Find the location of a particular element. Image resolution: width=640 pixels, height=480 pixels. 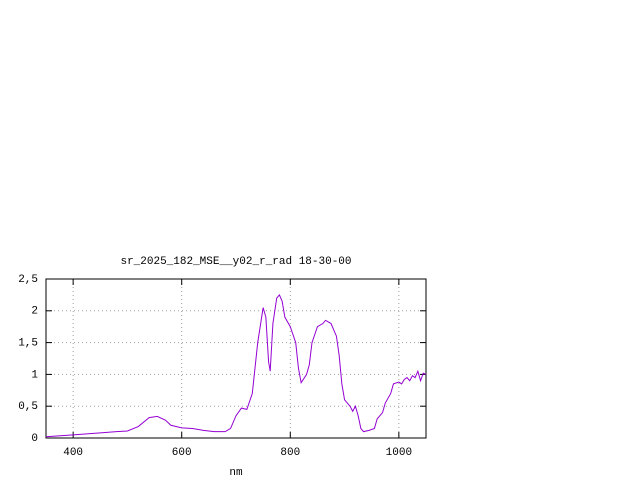

x-tick-label: 1000 is located at coordinates (399, 453).